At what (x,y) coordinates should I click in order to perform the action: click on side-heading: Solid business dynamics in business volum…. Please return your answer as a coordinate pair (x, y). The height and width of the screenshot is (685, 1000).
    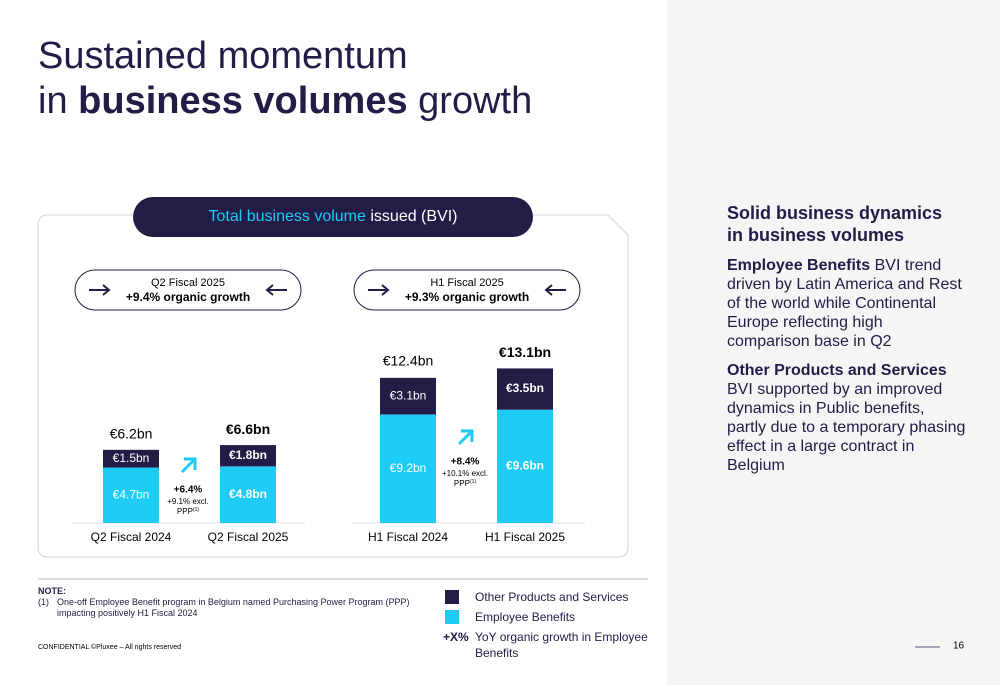
    Looking at the image, I should click on (847, 224).